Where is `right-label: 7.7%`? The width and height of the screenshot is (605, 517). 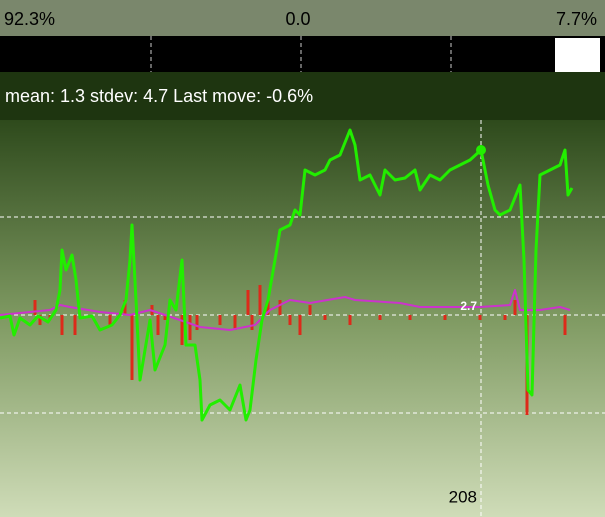
right-label: 7.7% is located at coordinates (576, 19).